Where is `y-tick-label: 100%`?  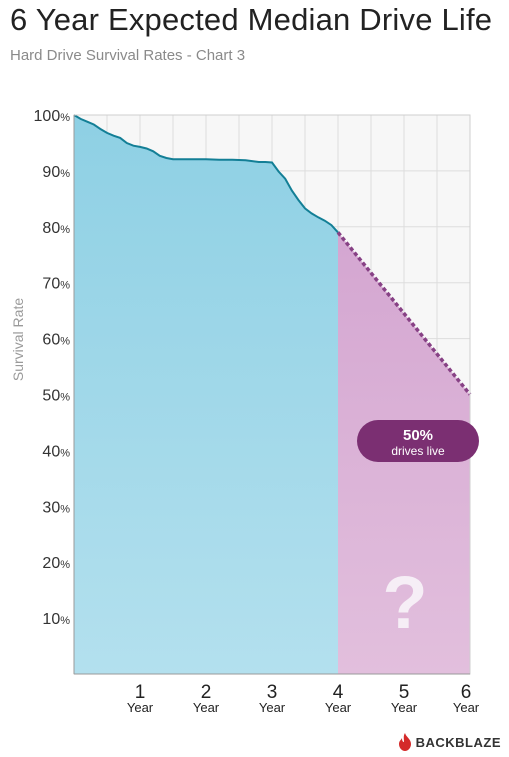 y-tick-label: 100% is located at coordinates (52, 116).